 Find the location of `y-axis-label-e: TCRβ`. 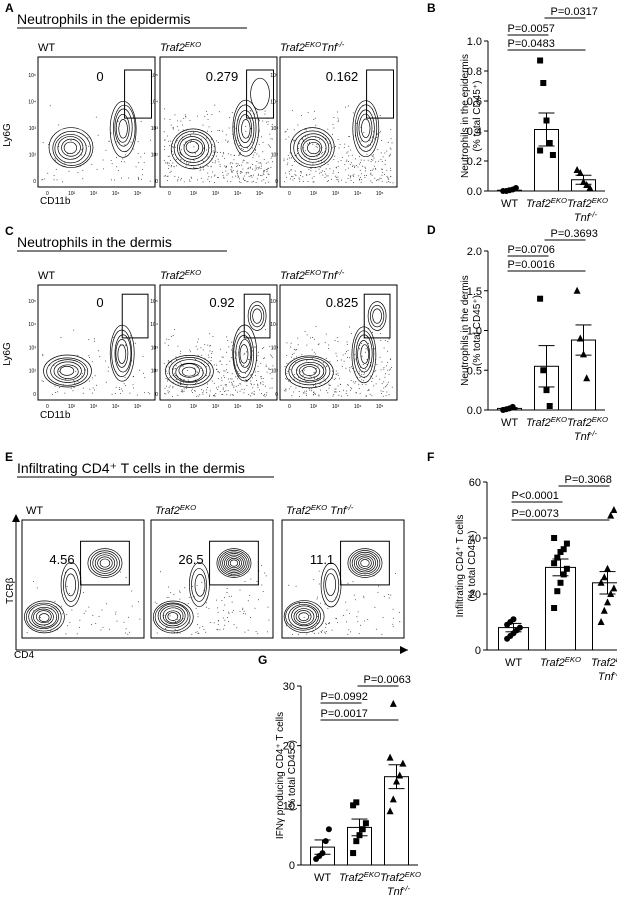

y-axis-label-e: TCRβ is located at coordinates (10, 590).